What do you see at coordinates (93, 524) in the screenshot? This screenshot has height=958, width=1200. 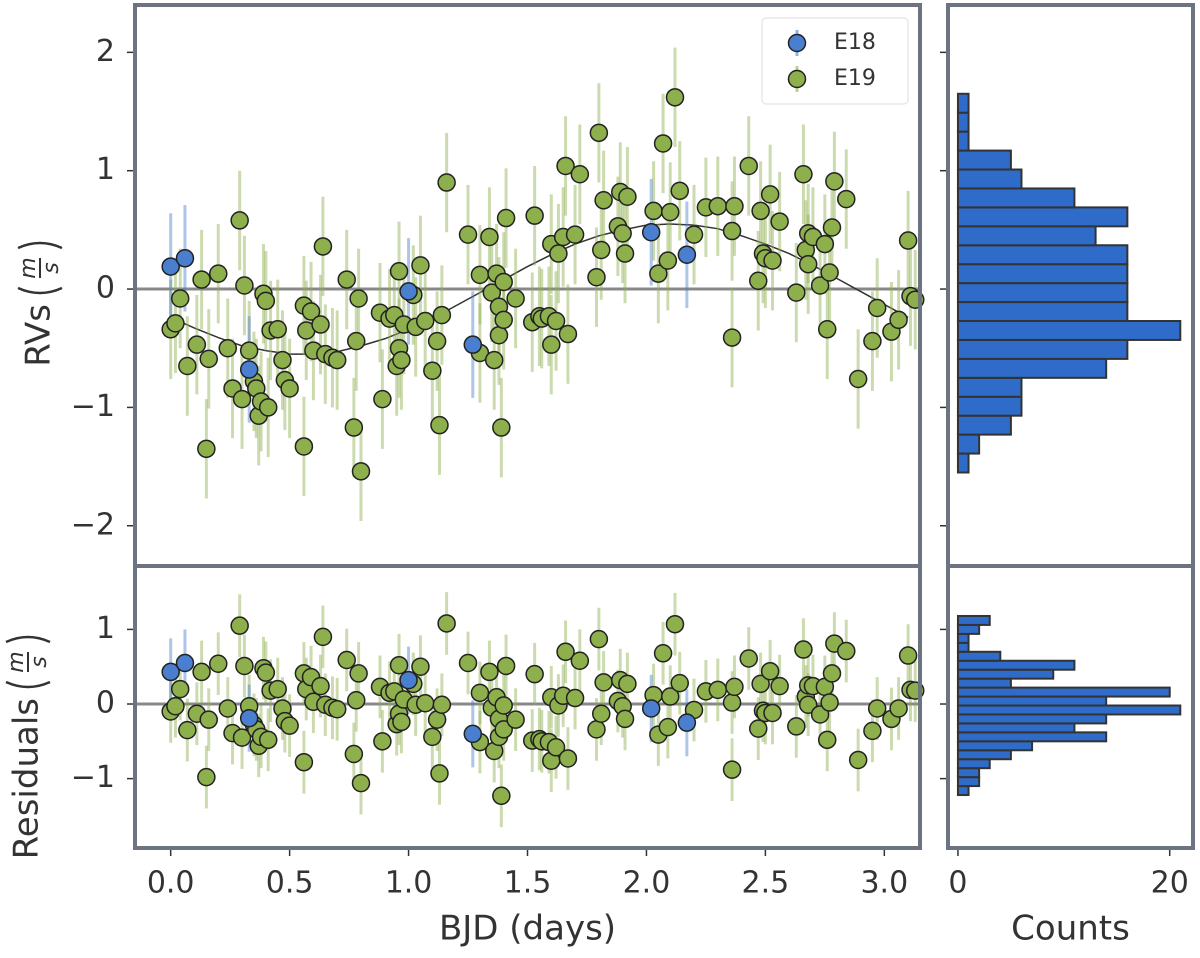 I see `y-tick-label: −2` at bounding box center [93, 524].